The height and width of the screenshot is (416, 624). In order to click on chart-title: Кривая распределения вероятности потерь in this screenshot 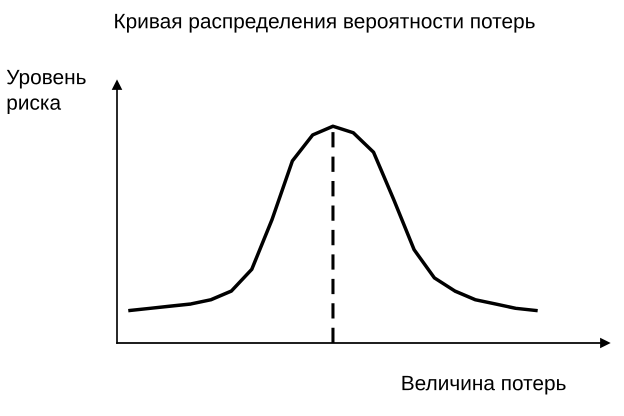, I will do `click(325, 23)`.